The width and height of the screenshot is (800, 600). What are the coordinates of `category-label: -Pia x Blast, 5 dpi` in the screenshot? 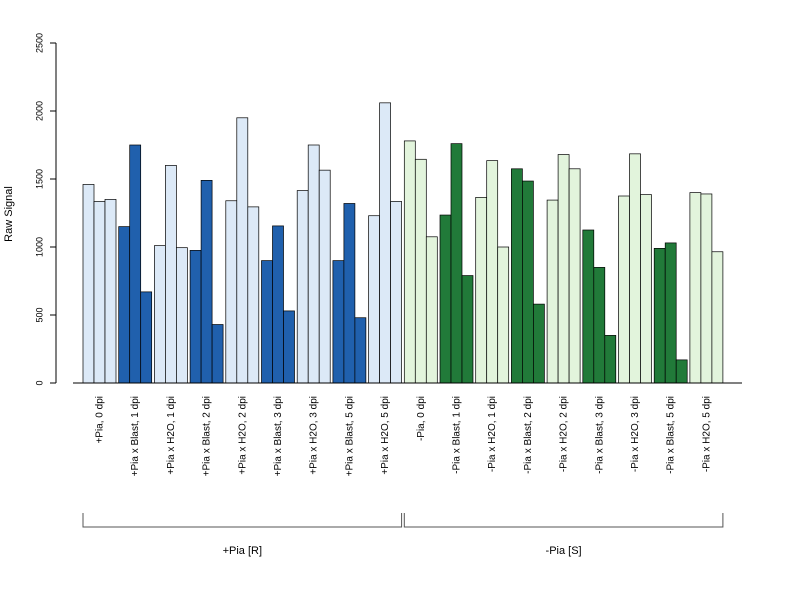 It's located at (671, 435).